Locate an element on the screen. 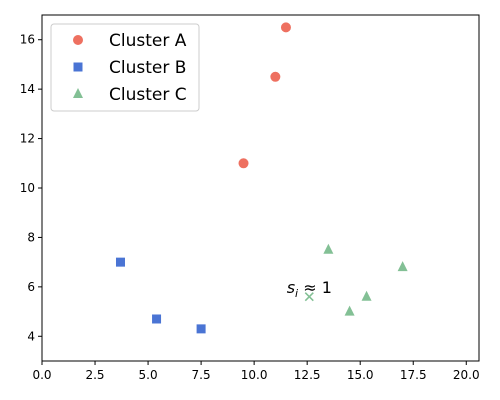 The image size is (500, 400). legend: Cluster A Cluster B Cluster C is located at coordinates (125, 67).